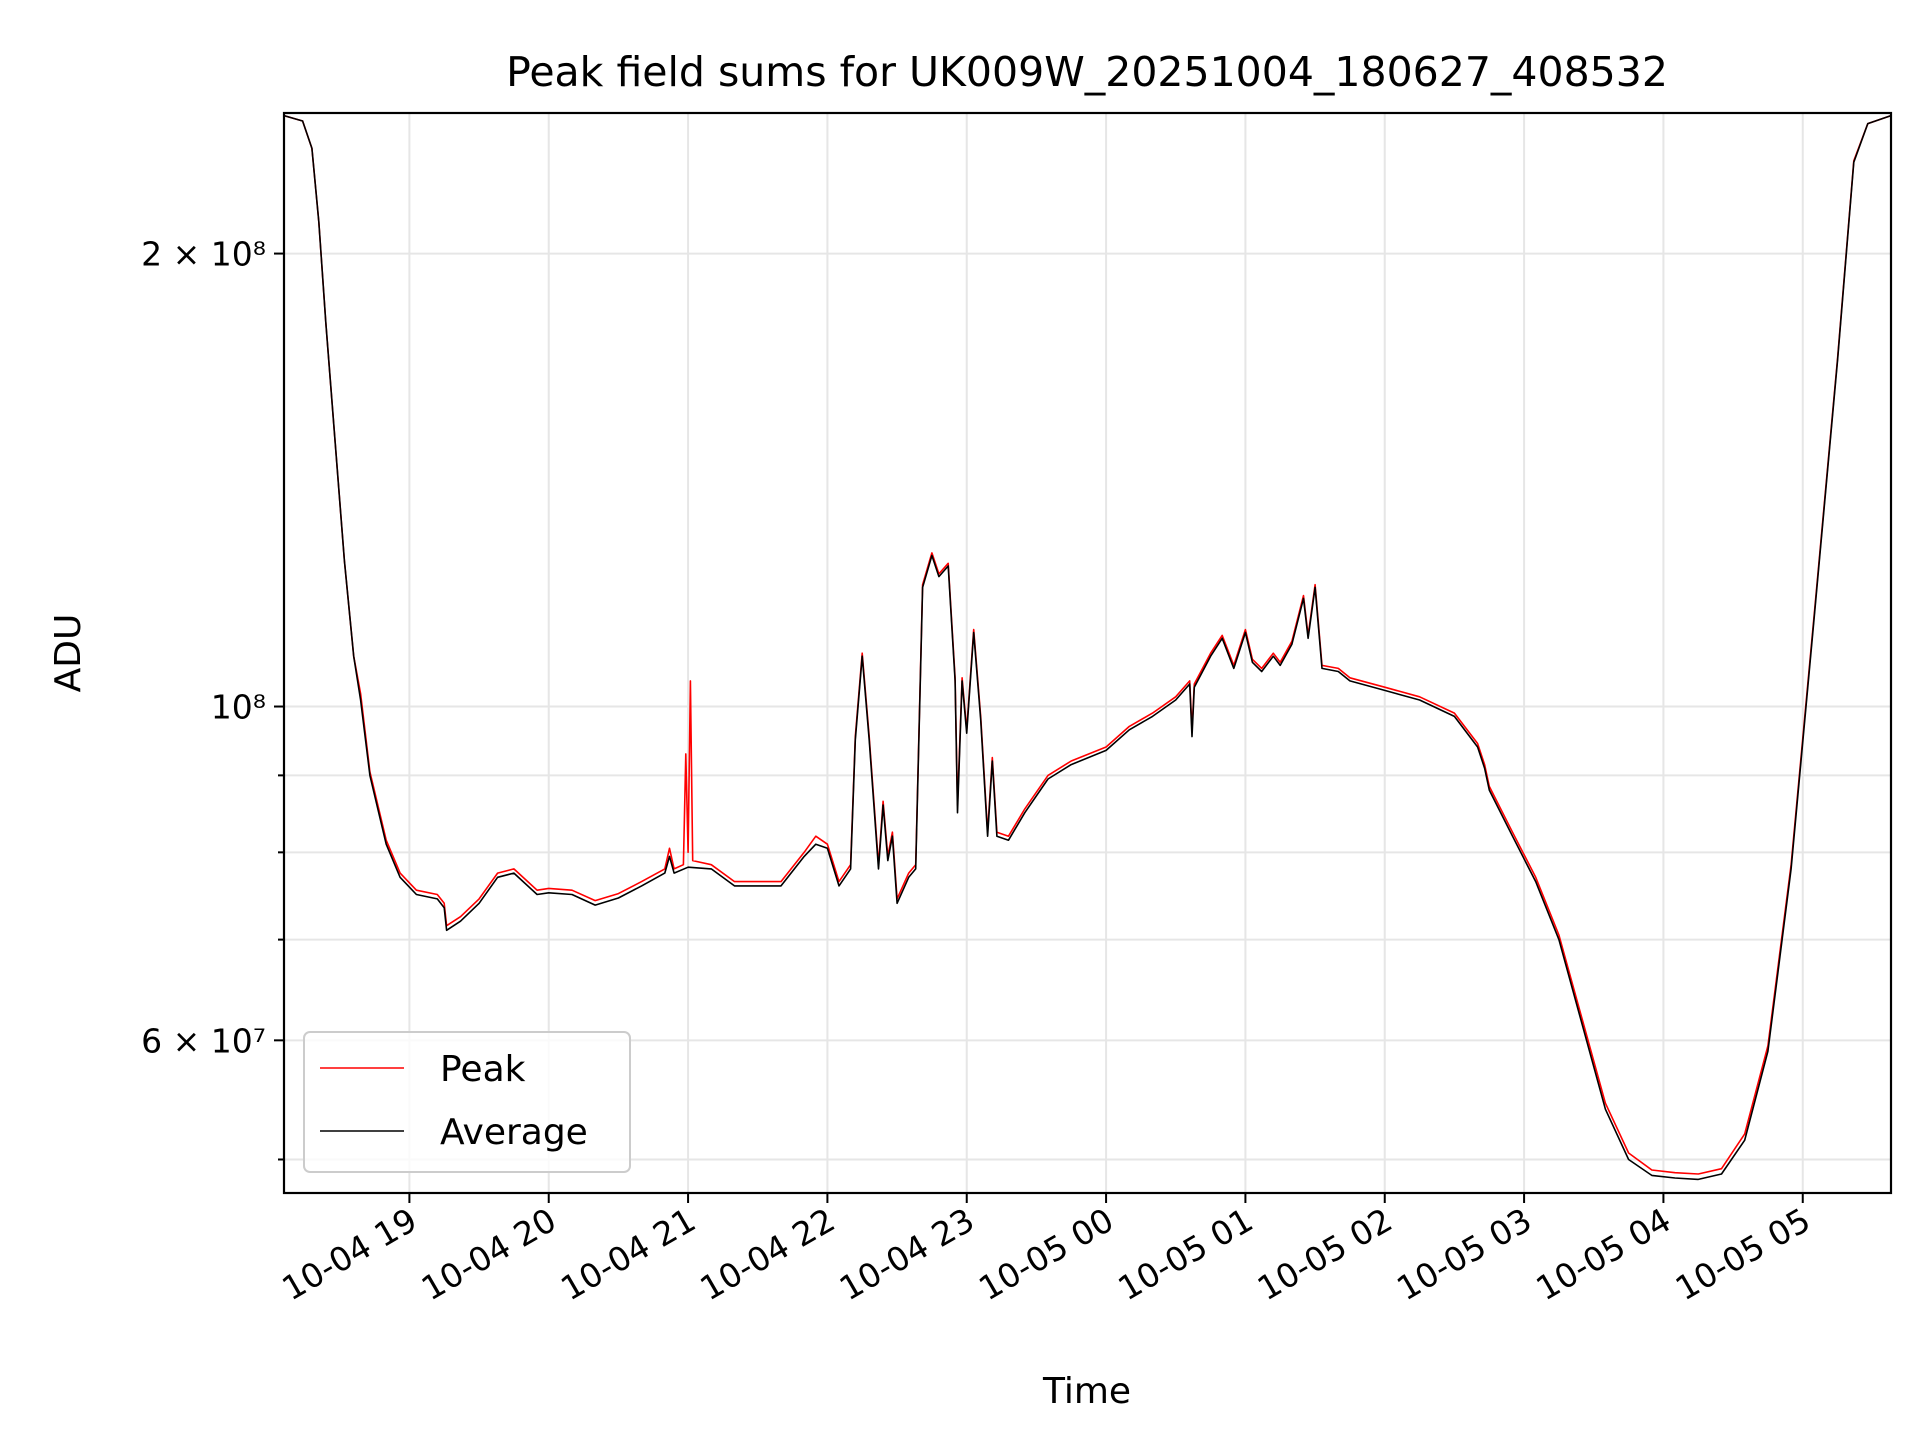 The width and height of the screenshot is (1920, 1440). I want to click on y-axis-label: ADU, so click(68, 653).